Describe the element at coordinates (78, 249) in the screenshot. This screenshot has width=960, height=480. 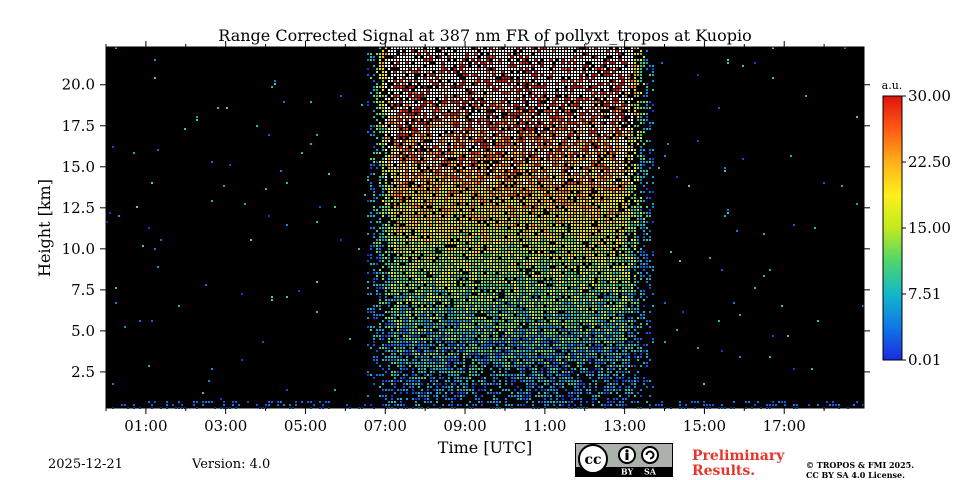
I see `y-tick-label: 10.0` at that location.